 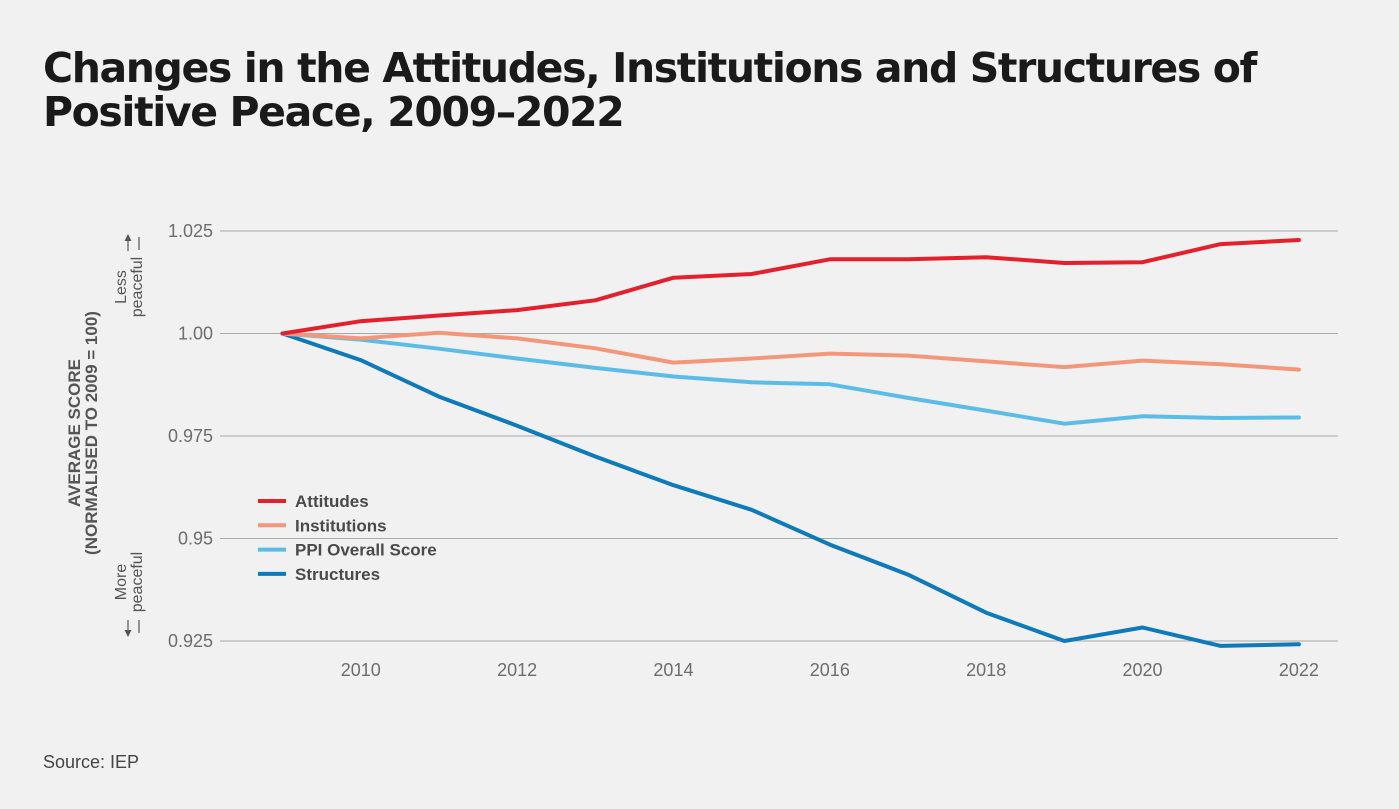 What do you see at coordinates (190, 231) in the screenshot?
I see `y-tick-label: 1.025` at bounding box center [190, 231].